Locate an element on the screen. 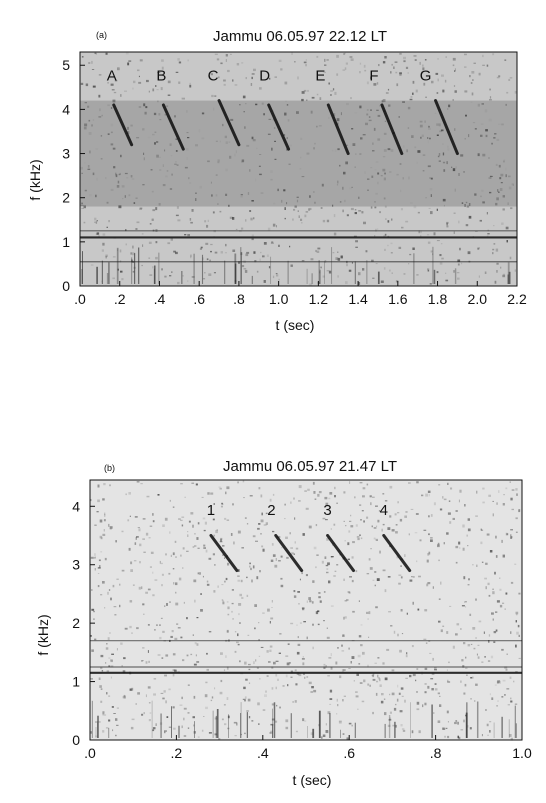 The width and height of the screenshot is (546, 803). panel-b-y-axis-label: f (kHz) is located at coordinates (43, 634).